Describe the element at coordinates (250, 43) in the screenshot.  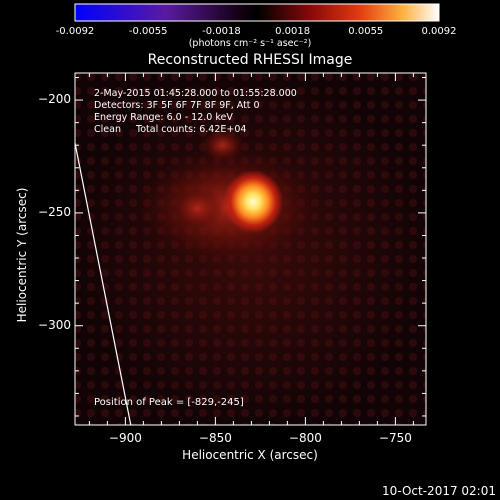
I see `colorbar-units: (photons cm⁻² s⁻¹ asec⁻²)` at that location.